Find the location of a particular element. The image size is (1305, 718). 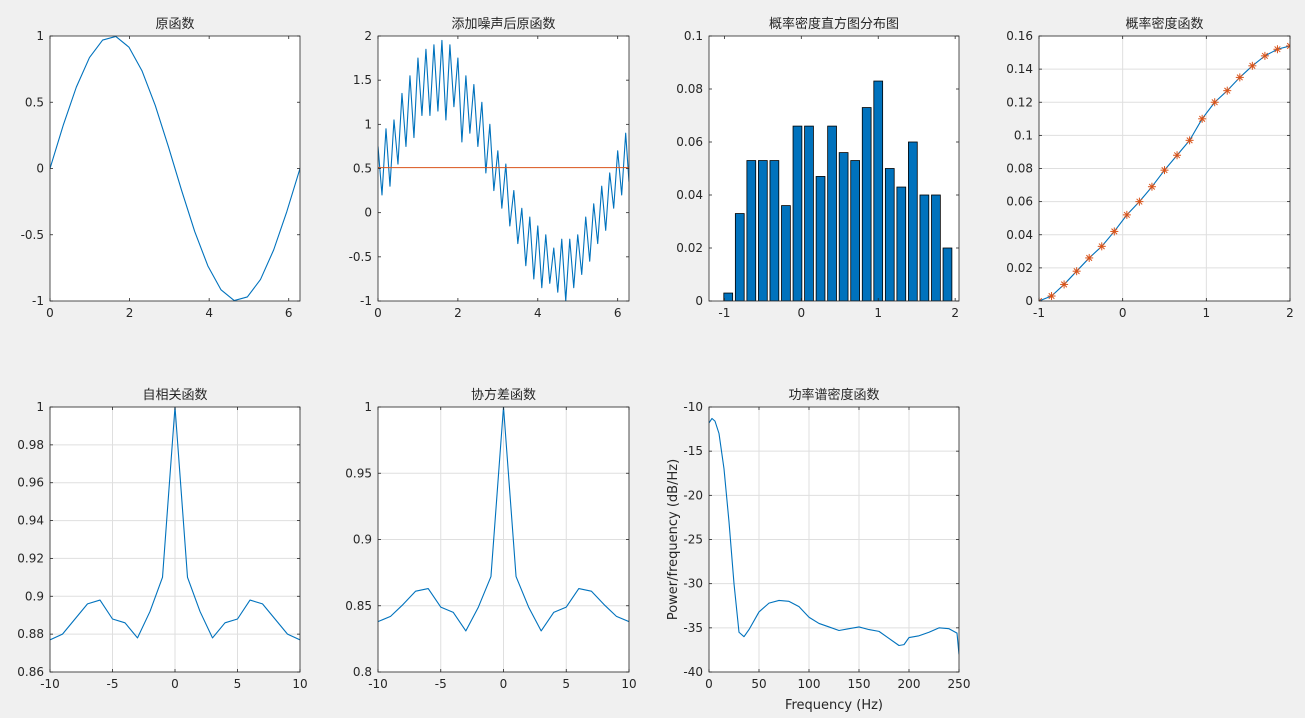

subplot-2: 0 2 4 6 -1 -0.5 0 0.5 1 1.5 2 添加噪声后原函数 is located at coordinates (489, 168).